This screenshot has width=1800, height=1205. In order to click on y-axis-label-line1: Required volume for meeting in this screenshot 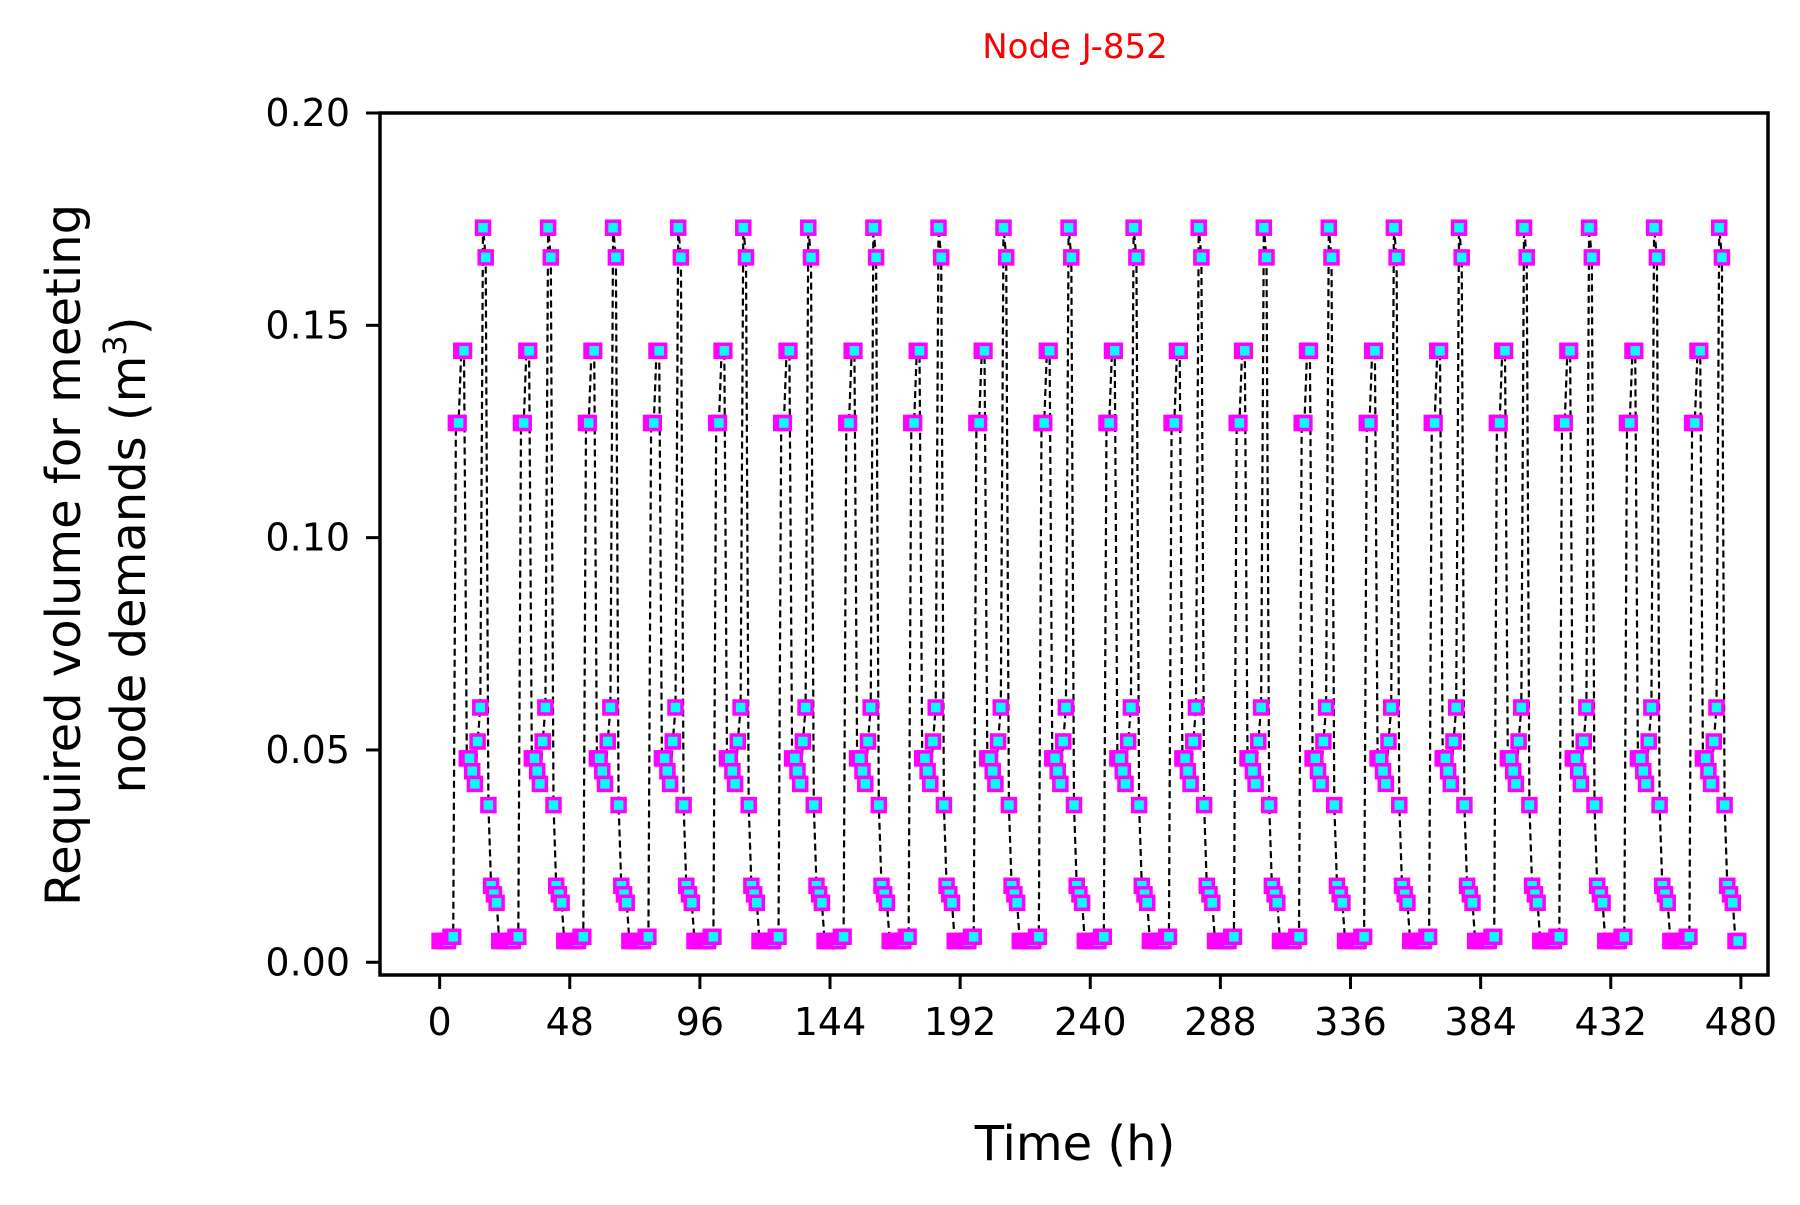, I will do `click(64, 555)`.